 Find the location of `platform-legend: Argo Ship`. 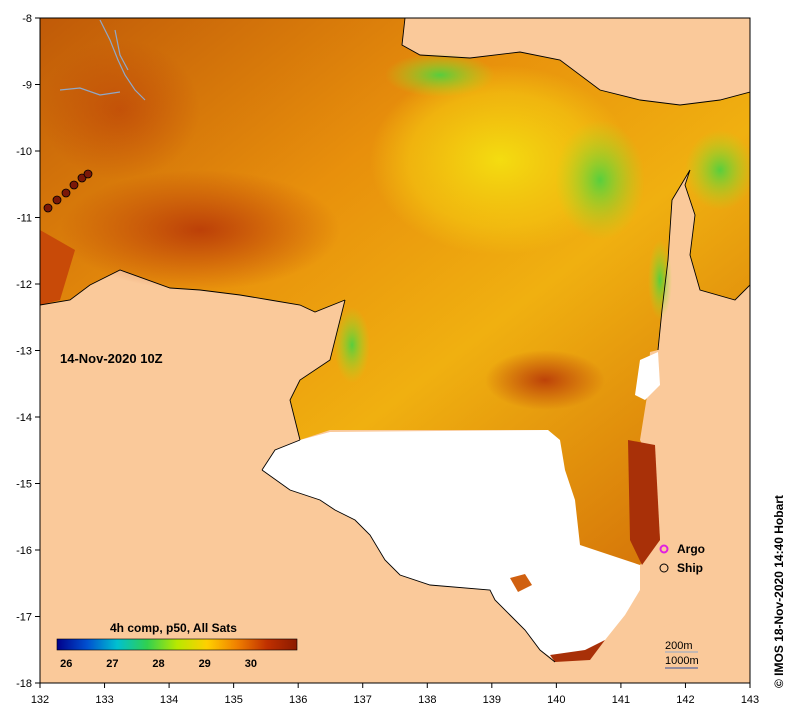

platform-legend: Argo Ship is located at coordinates (682, 558).